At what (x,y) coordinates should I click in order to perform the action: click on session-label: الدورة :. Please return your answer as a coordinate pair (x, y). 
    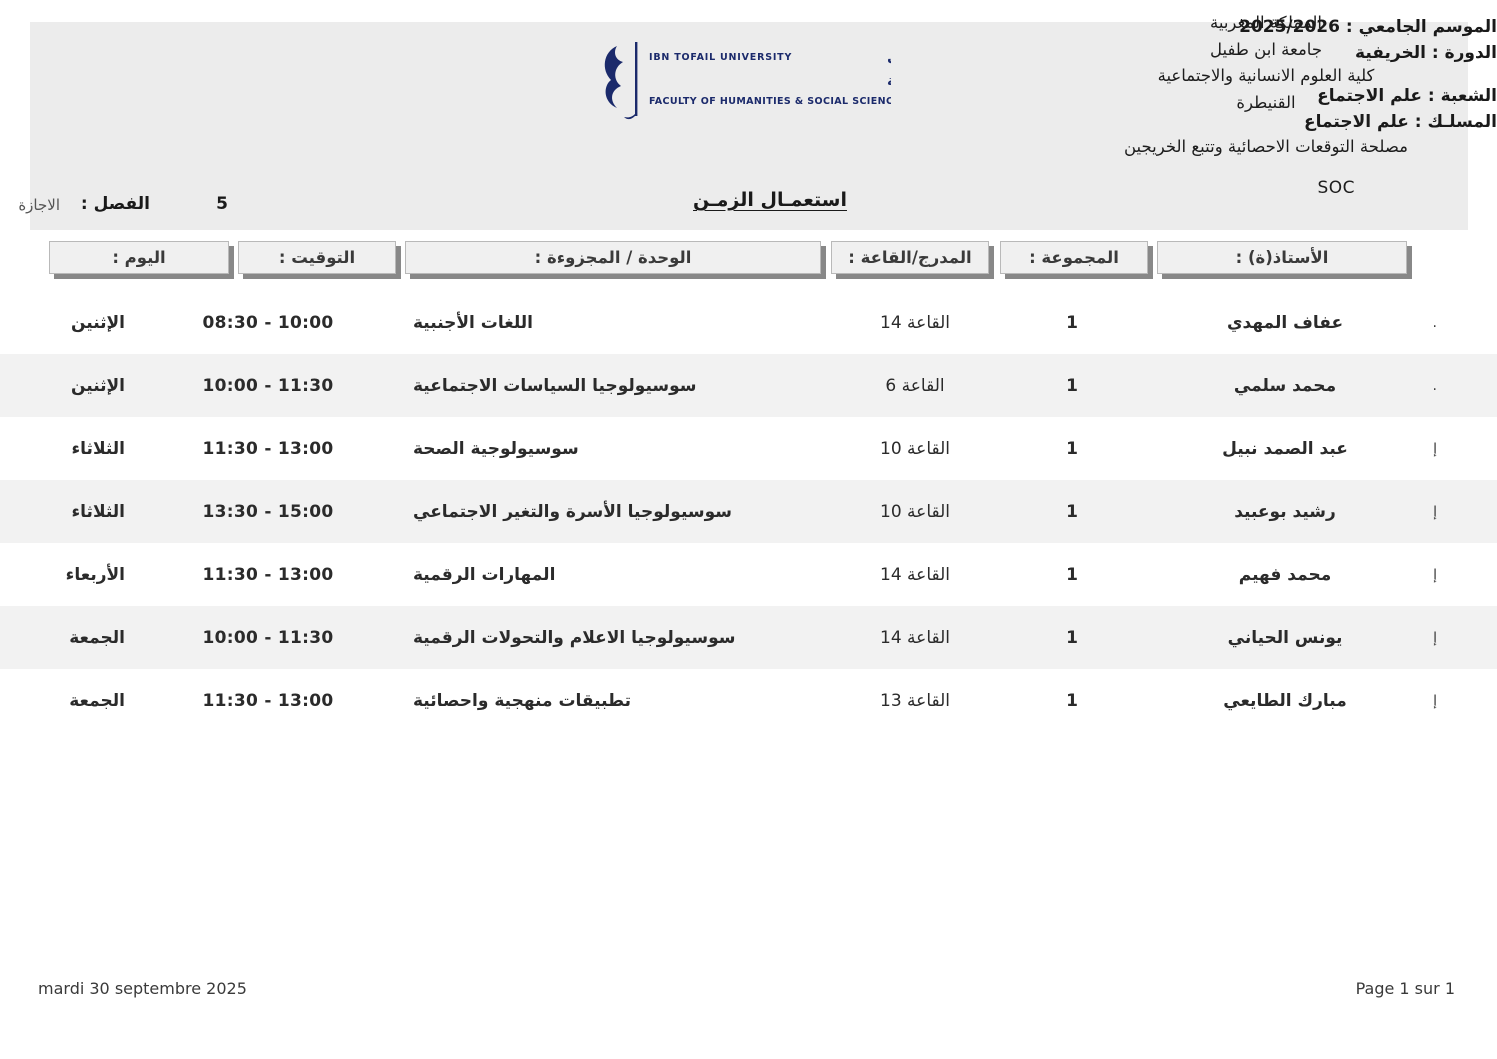
    Looking at the image, I should click on (1464, 53).